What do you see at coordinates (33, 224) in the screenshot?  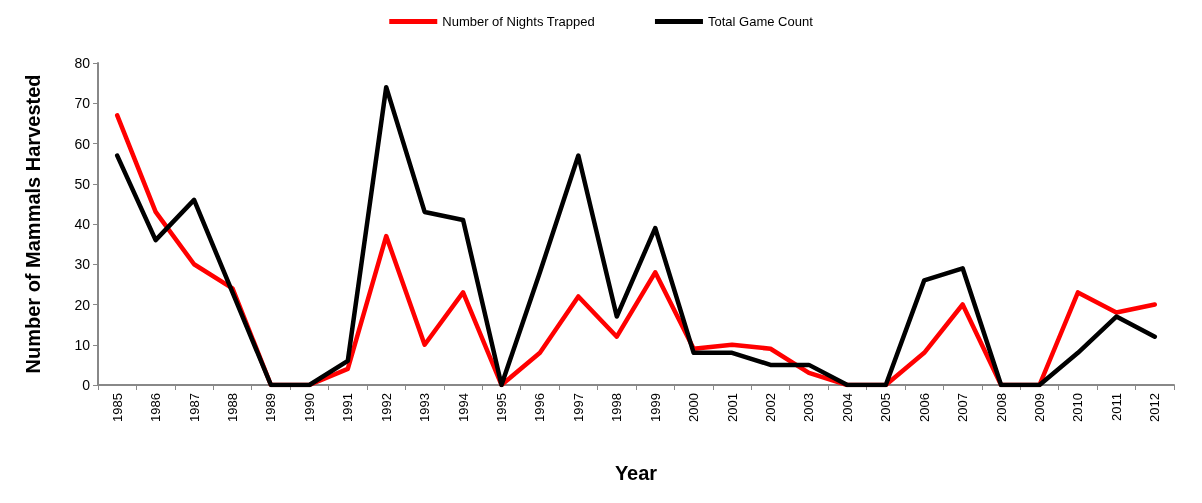 I see `y-axis-title: Number of Mammals Harvested` at bounding box center [33, 224].